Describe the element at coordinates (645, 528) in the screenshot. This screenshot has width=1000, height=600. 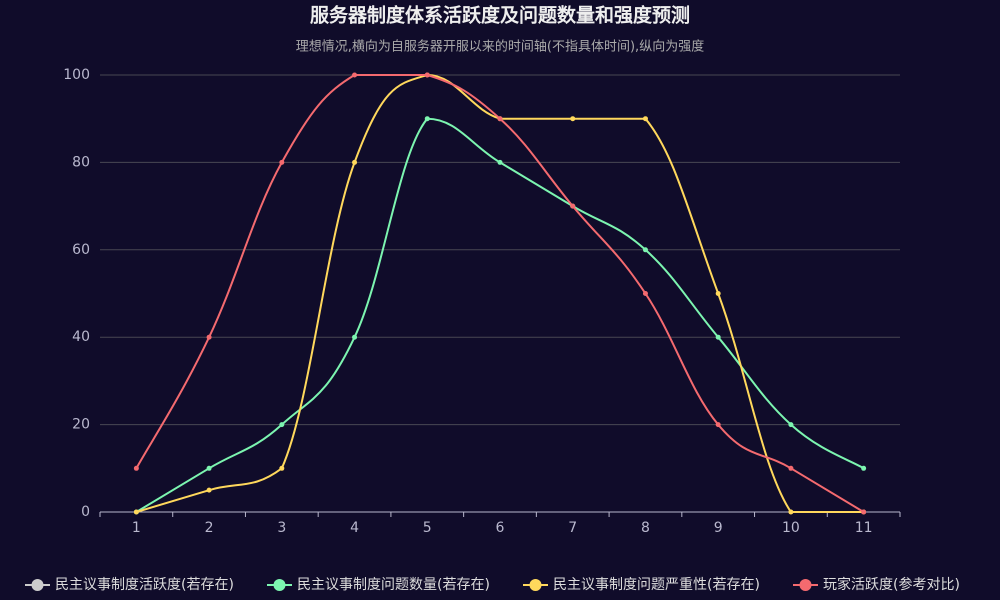
I see `x-tick-label: 8` at that location.